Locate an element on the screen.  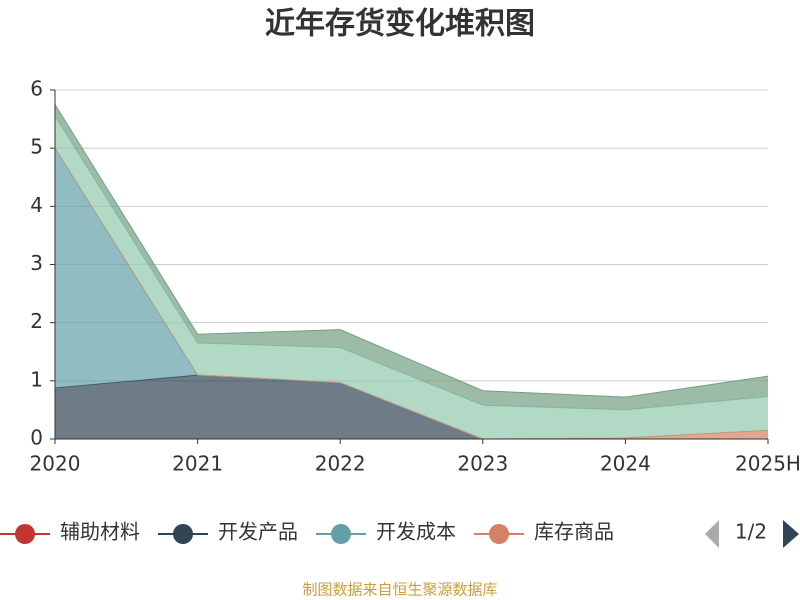
y-tick-label: 6 is located at coordinates (36, 89).